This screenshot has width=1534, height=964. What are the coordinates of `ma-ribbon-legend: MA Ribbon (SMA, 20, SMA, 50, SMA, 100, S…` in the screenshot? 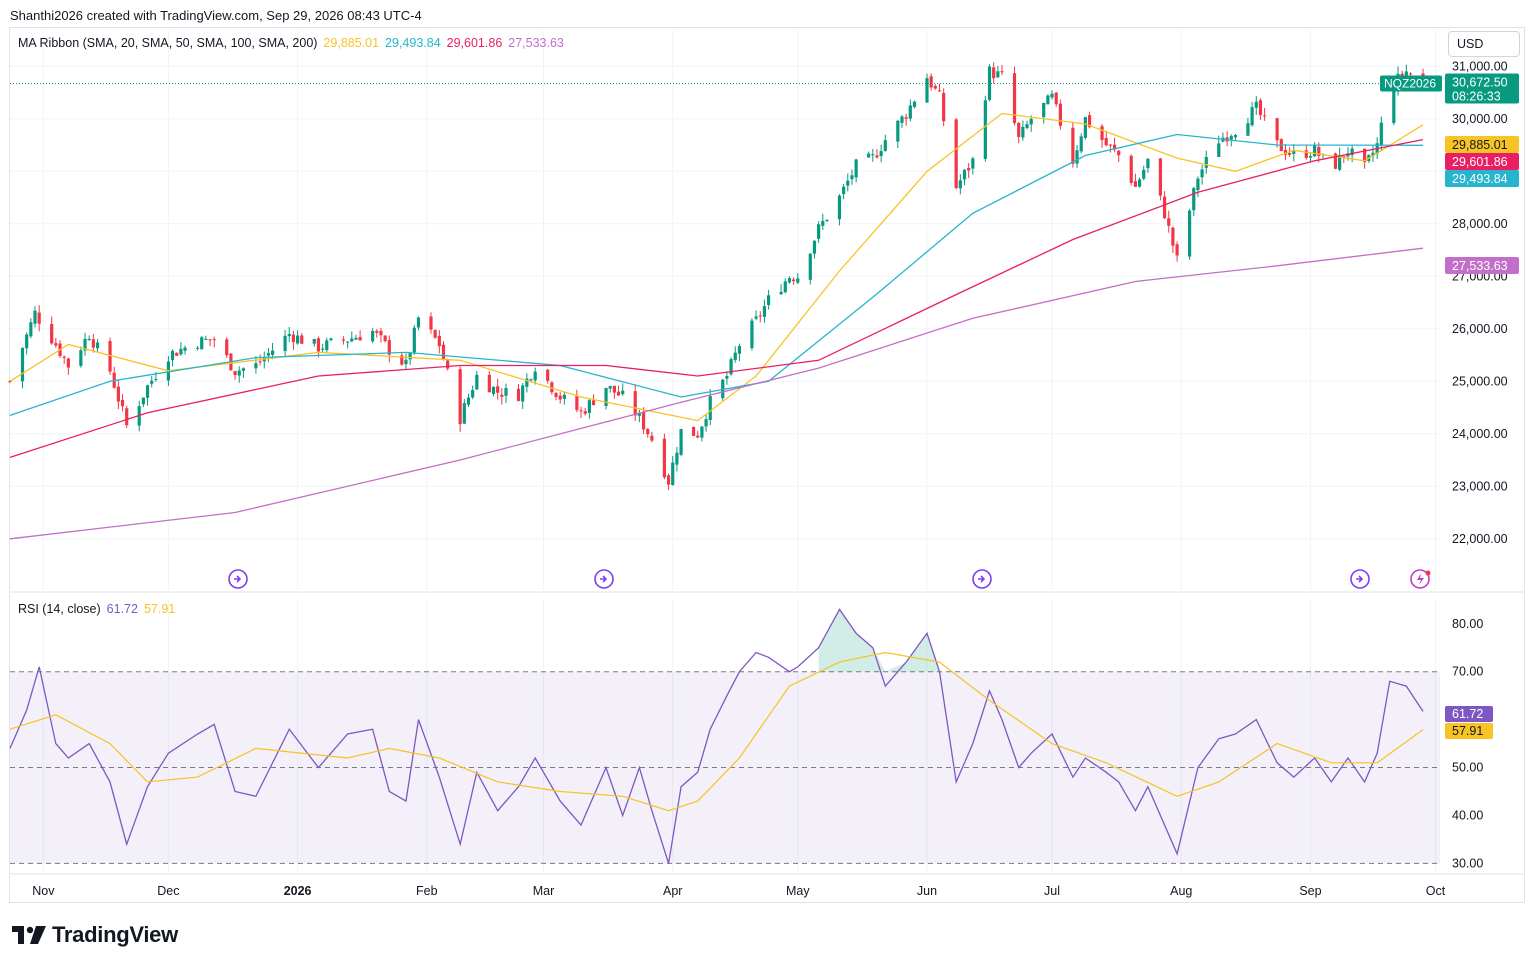 It's located at (294, 43).